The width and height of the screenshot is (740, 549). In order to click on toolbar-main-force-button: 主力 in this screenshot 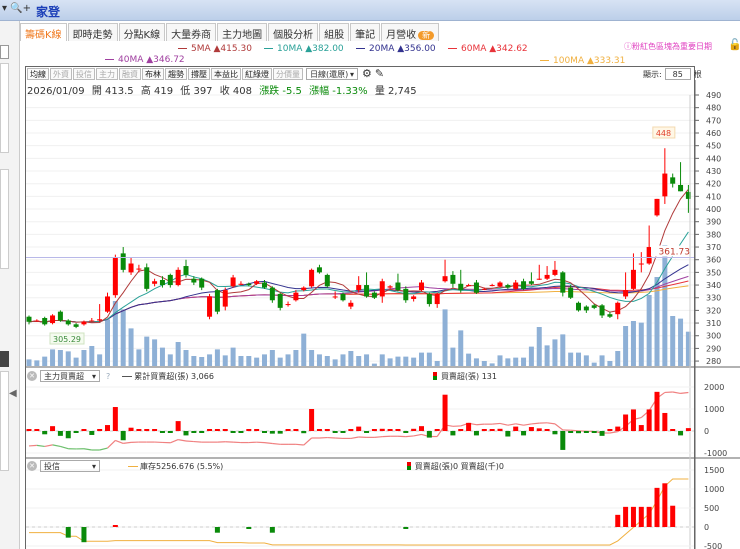, I will do `click(107, 73)`.